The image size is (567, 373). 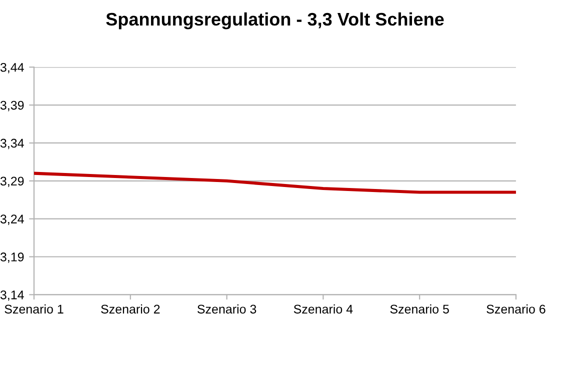 What do you see at coordinates (130, 309) in the screenshot?
I see `x-tick-label: Szenario 2` at bounding box center [130, 309].